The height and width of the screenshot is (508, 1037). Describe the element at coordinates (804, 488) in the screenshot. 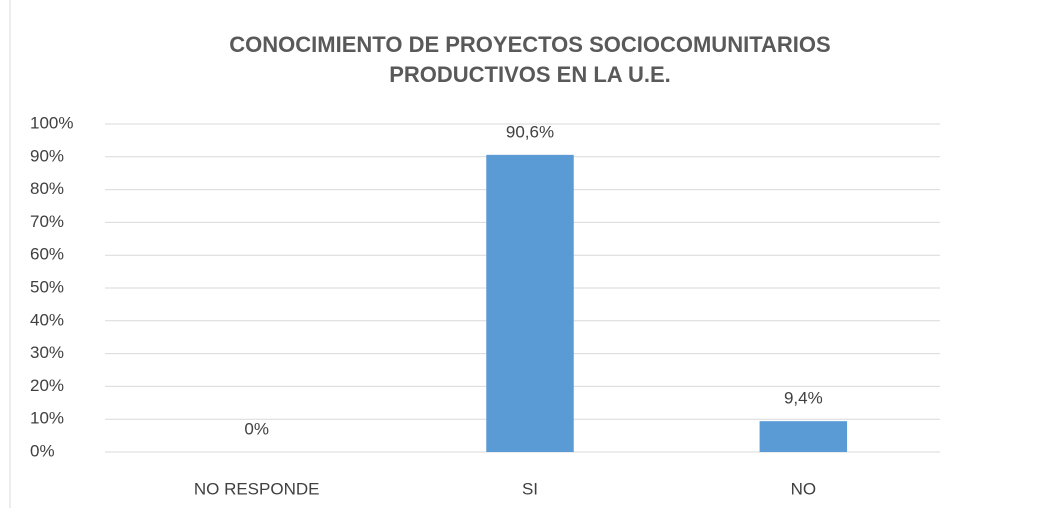

I see `x-tick-label: NO` at that location.